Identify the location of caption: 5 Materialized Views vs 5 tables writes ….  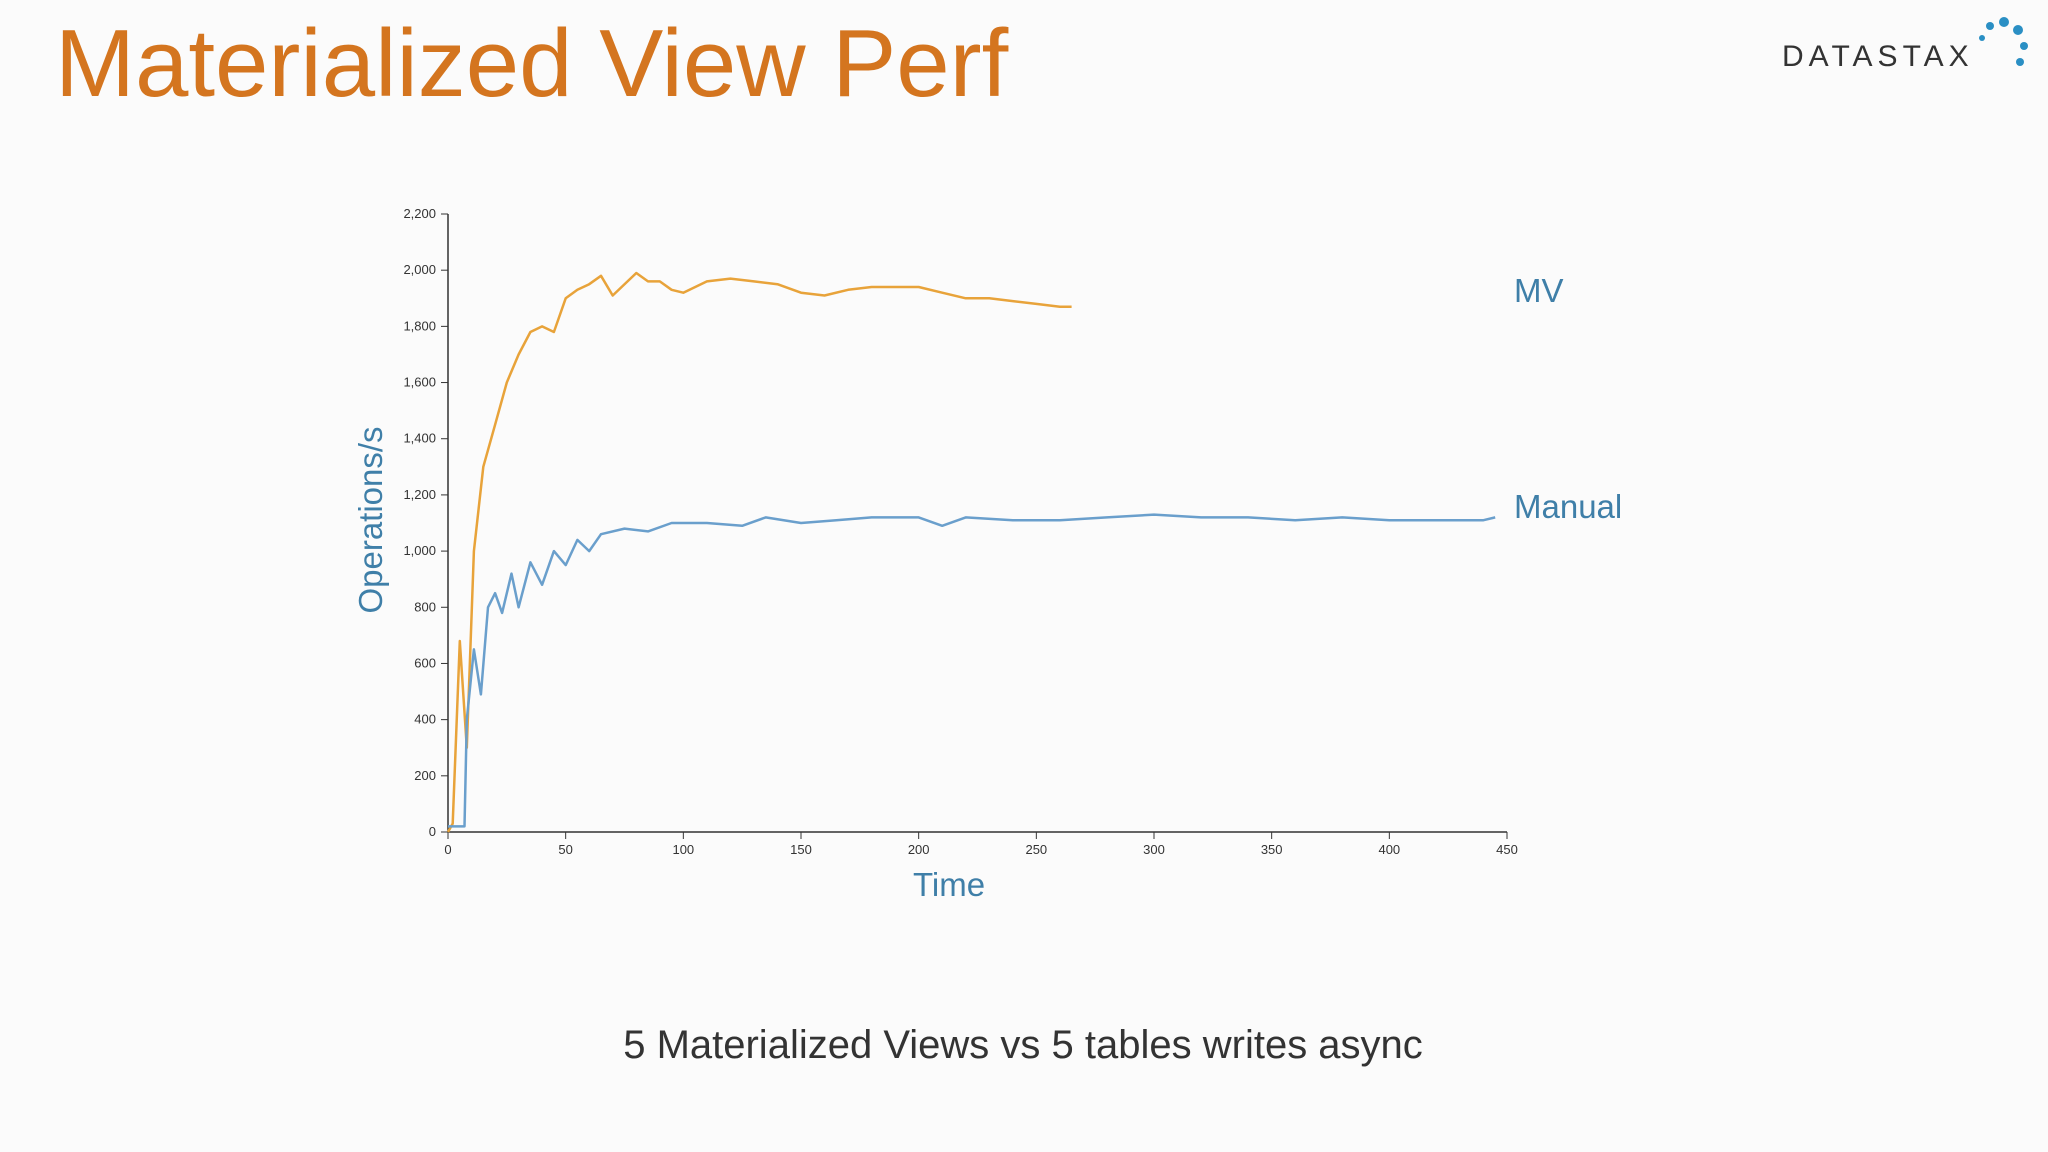
(1023, 1045).